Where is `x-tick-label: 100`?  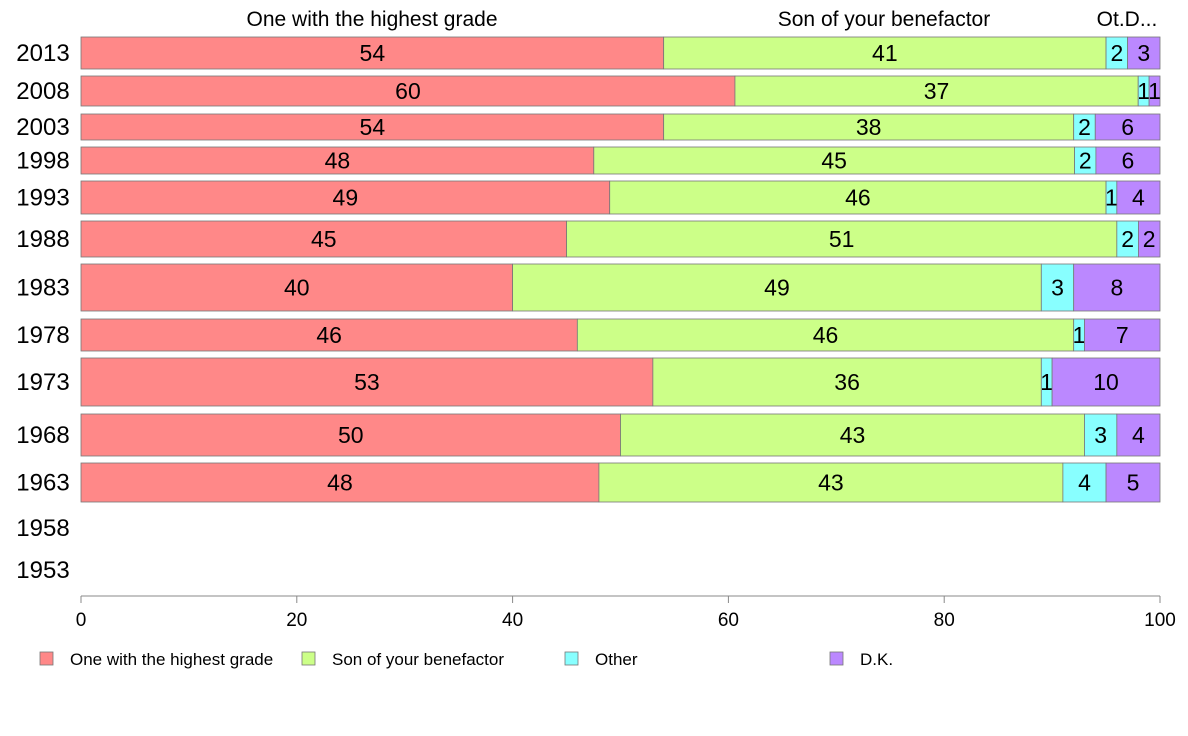 x-tick-label: 100 is located at coordinates (1160, 620).